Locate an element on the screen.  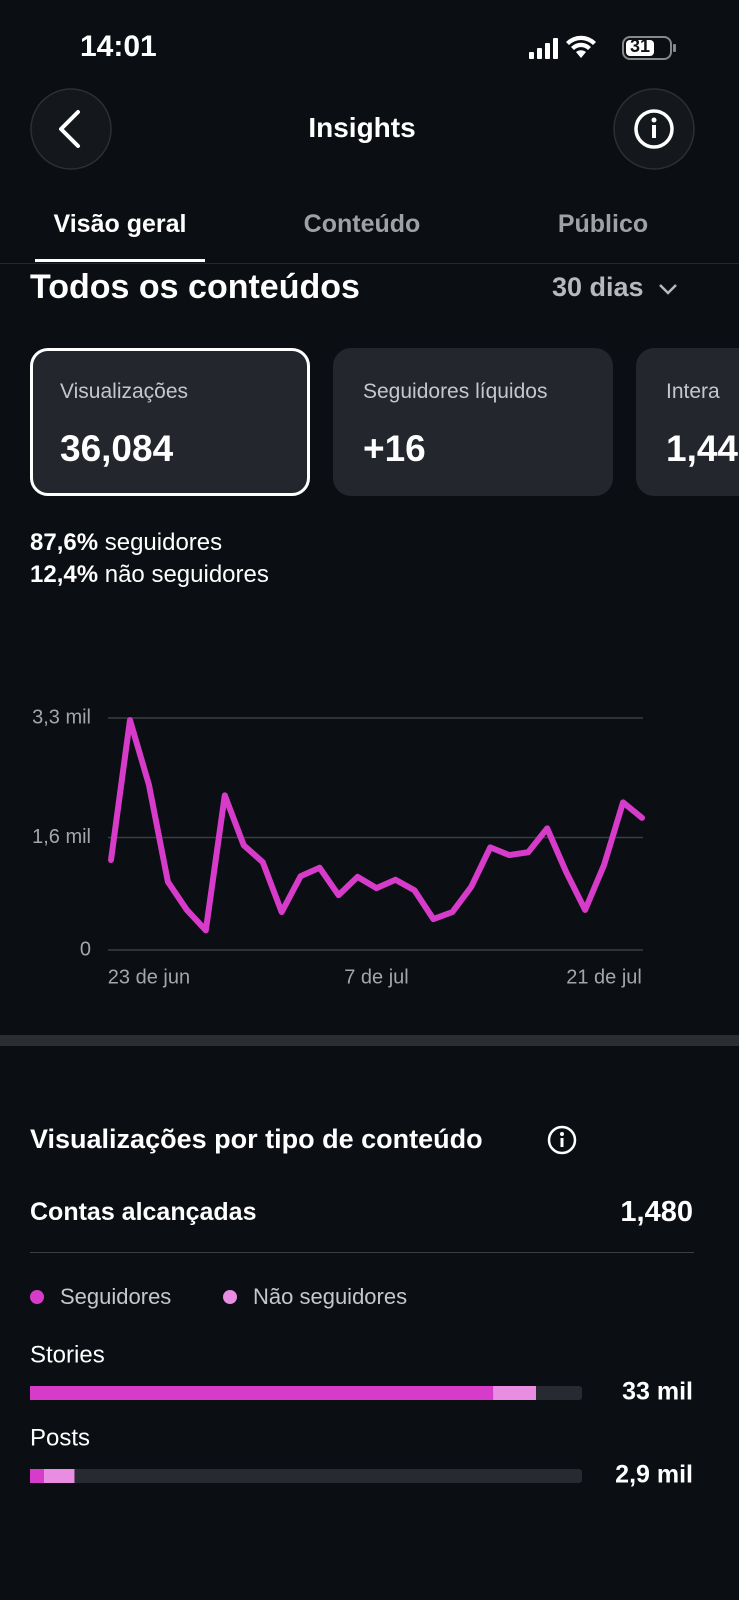
metric-card: Intera 1,44 is located at coordinates (687, 422).